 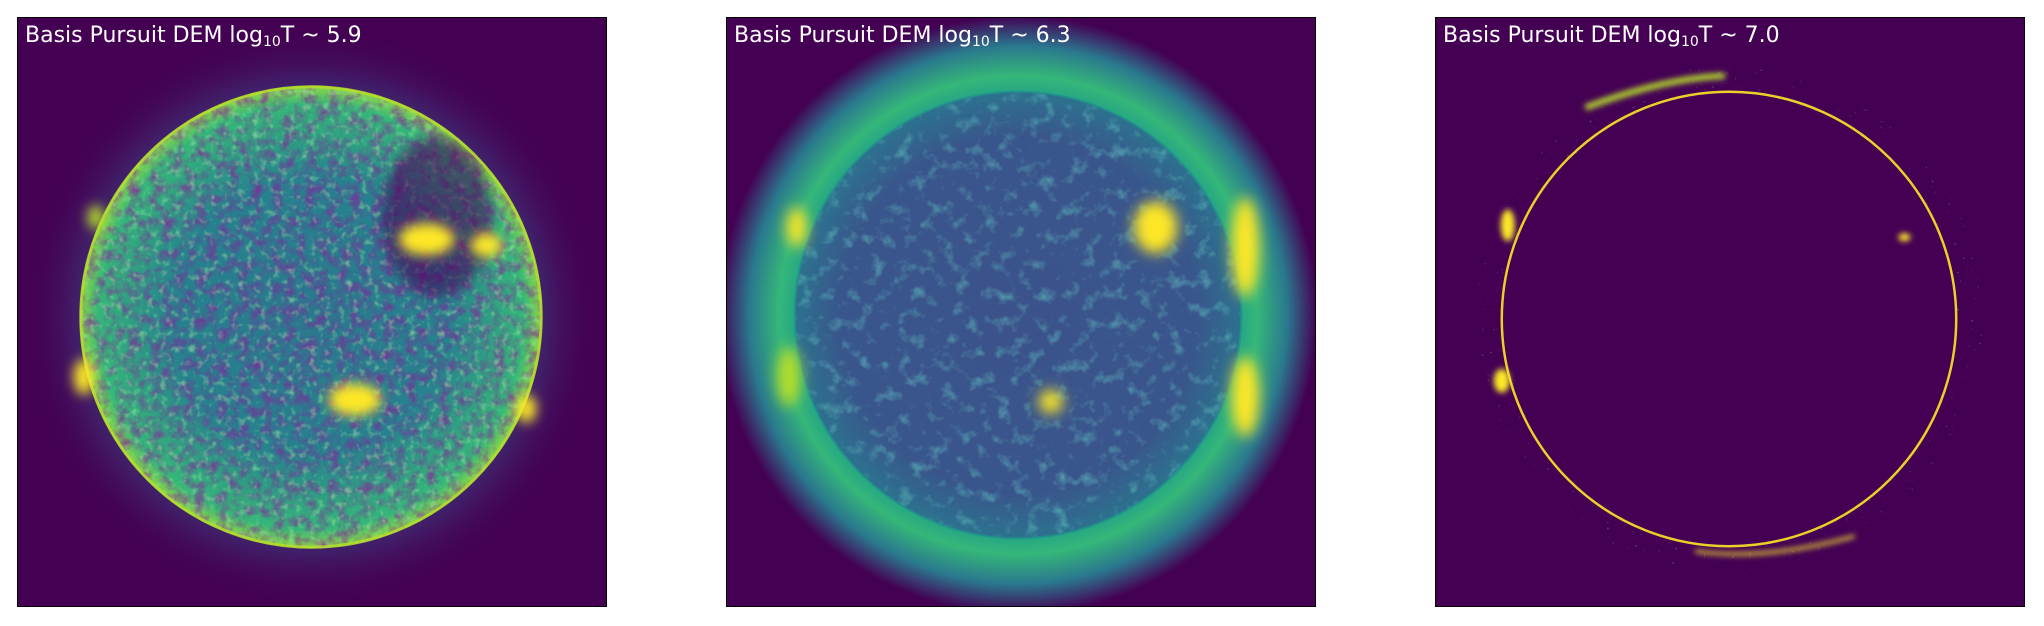 What do you see at coordinates (1611, 36) in the screenshot?
I see `panel-title-3: Basis Pursuit DEM log10T ~ 7.0` at bounding box center [1611, 36].